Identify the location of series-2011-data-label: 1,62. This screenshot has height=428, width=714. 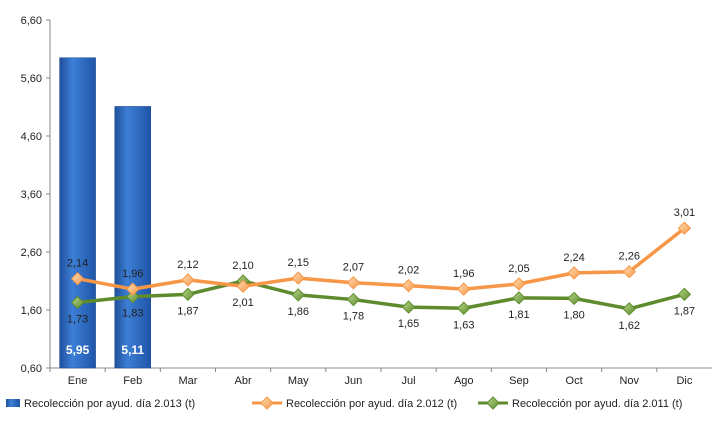
(629, 326).